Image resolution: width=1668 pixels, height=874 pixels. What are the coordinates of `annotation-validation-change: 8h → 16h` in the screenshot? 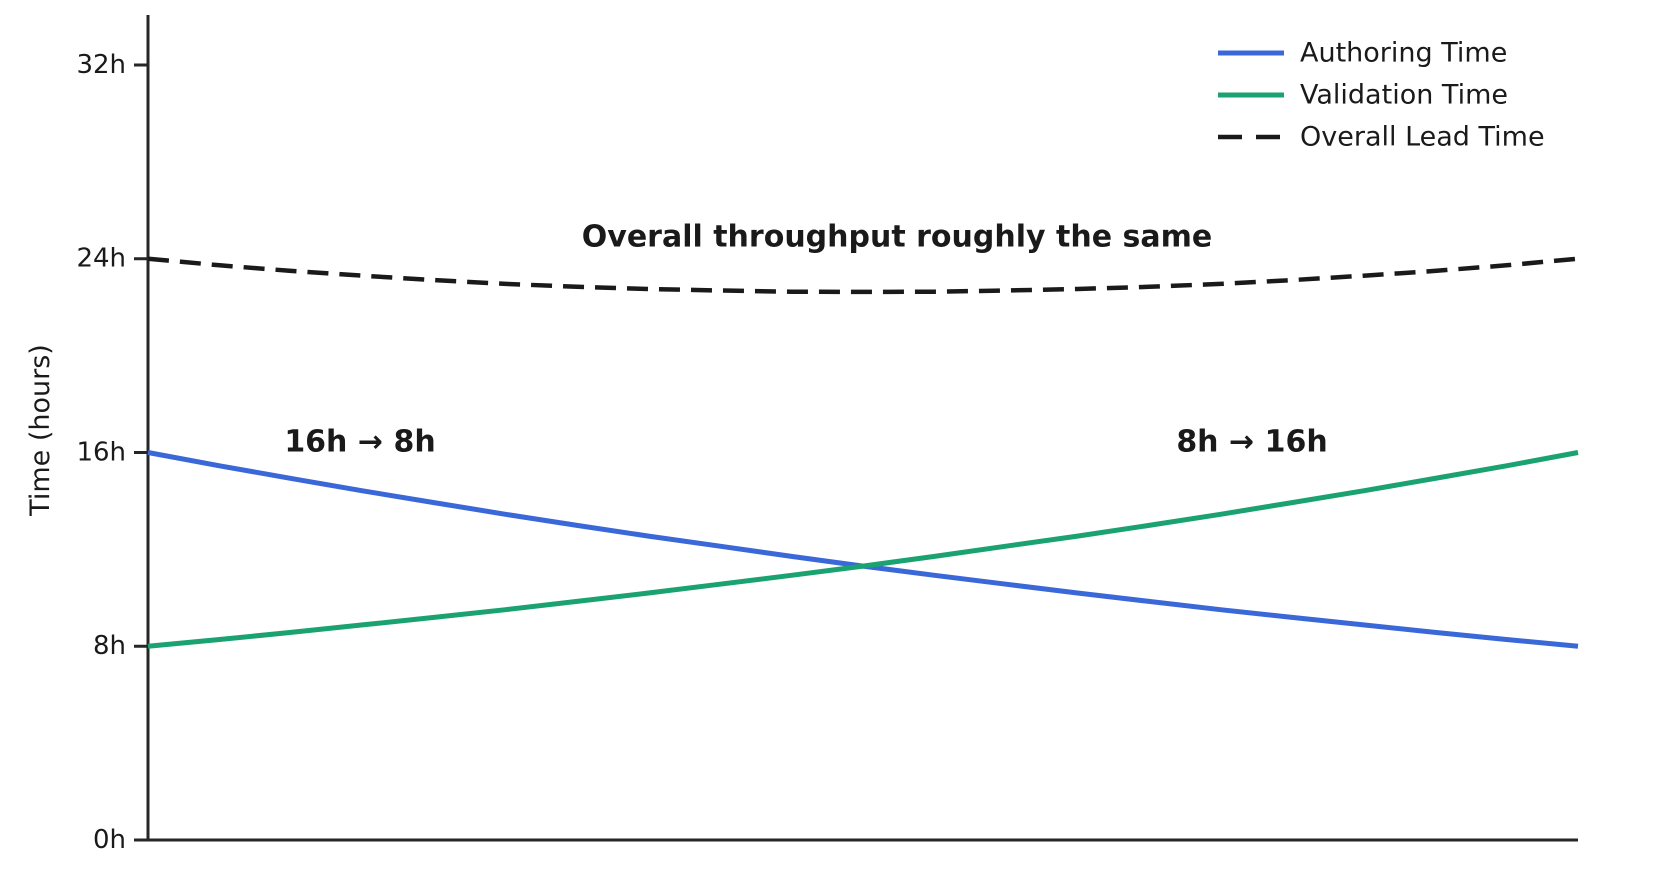 It's located at (1251, 442).